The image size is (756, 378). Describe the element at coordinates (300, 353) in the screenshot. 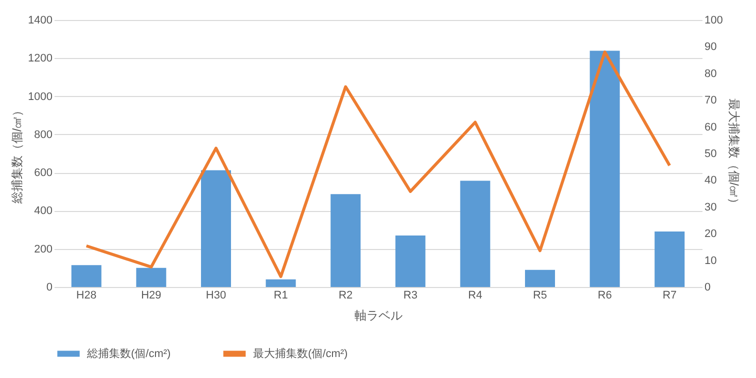

I see `legend-label: 最大捕集数(個/cm²)` at that location.